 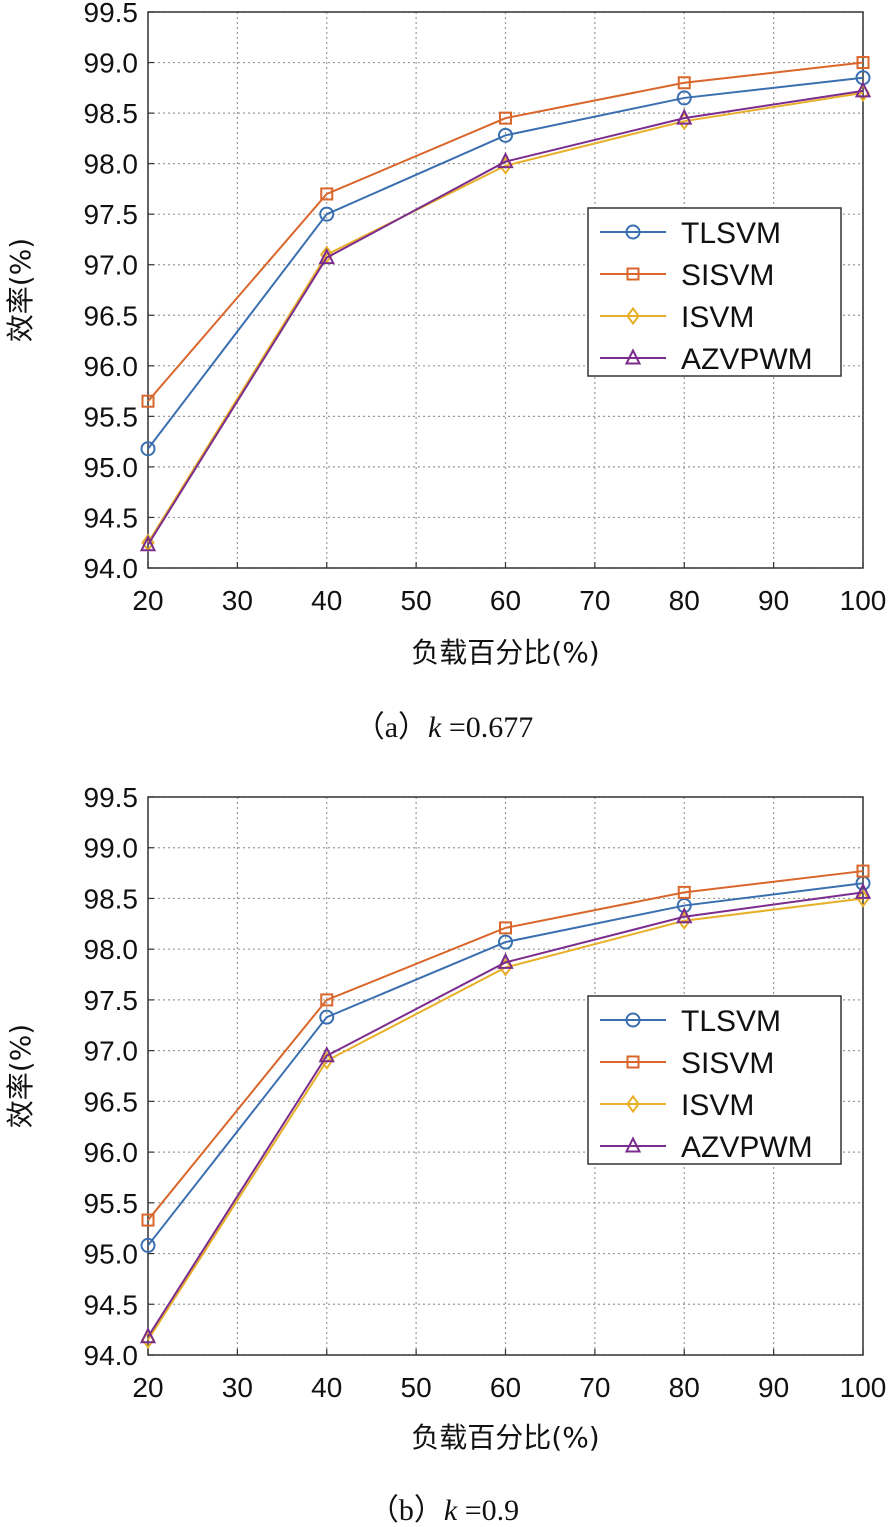 I want to click on y-tick-label: 95.5, so click(x=111, y=416).